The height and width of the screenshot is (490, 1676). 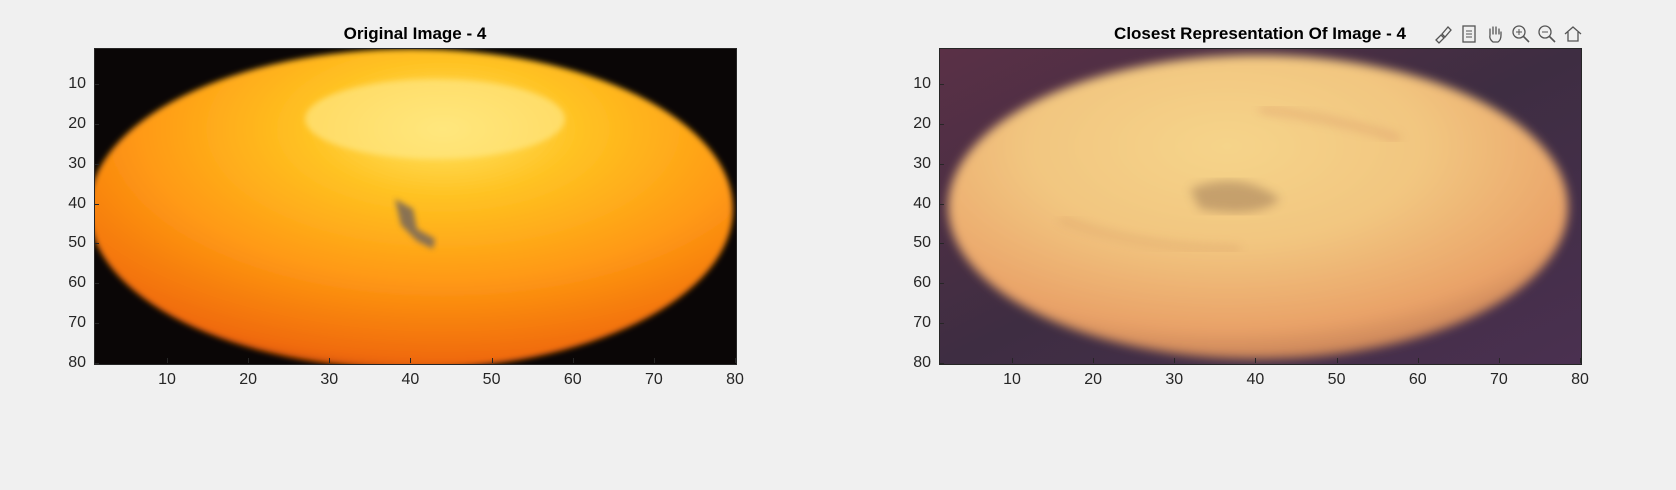 I want to click on closest-y-tick-label: 10, so click(x=922, y=83).